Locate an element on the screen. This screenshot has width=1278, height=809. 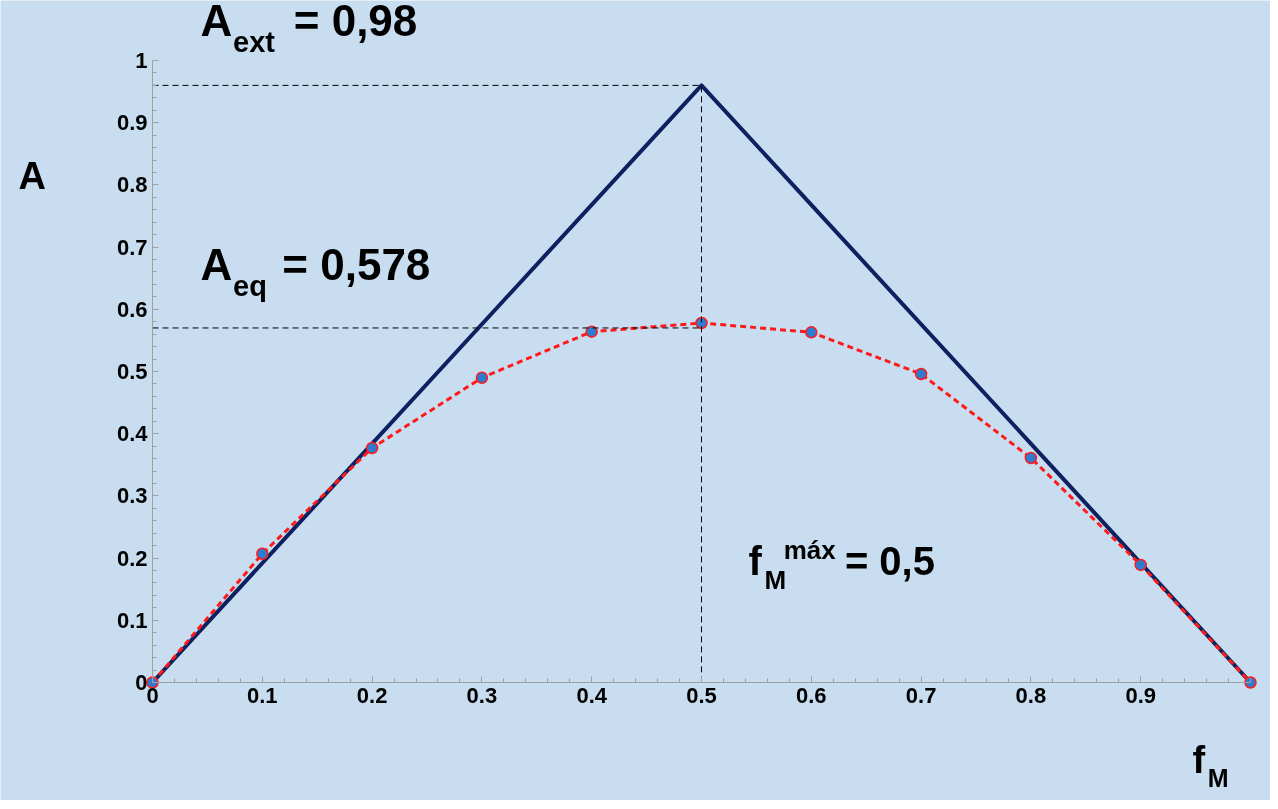
x-tick-label: 0.4 is located at coordinates (592, 695).